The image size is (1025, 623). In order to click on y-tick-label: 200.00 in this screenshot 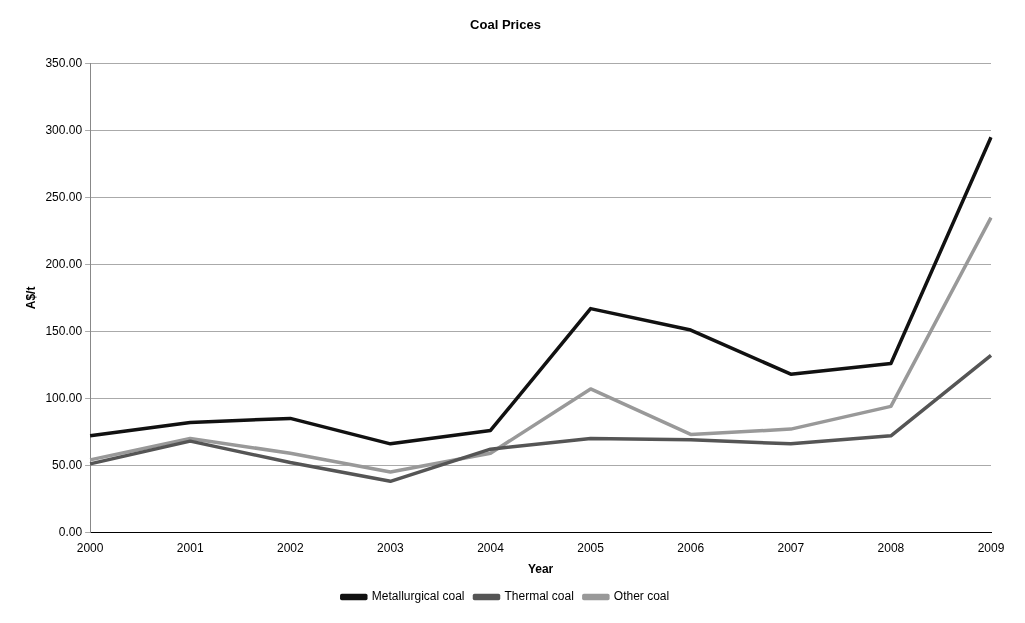, I will do `click(64, 263)`.